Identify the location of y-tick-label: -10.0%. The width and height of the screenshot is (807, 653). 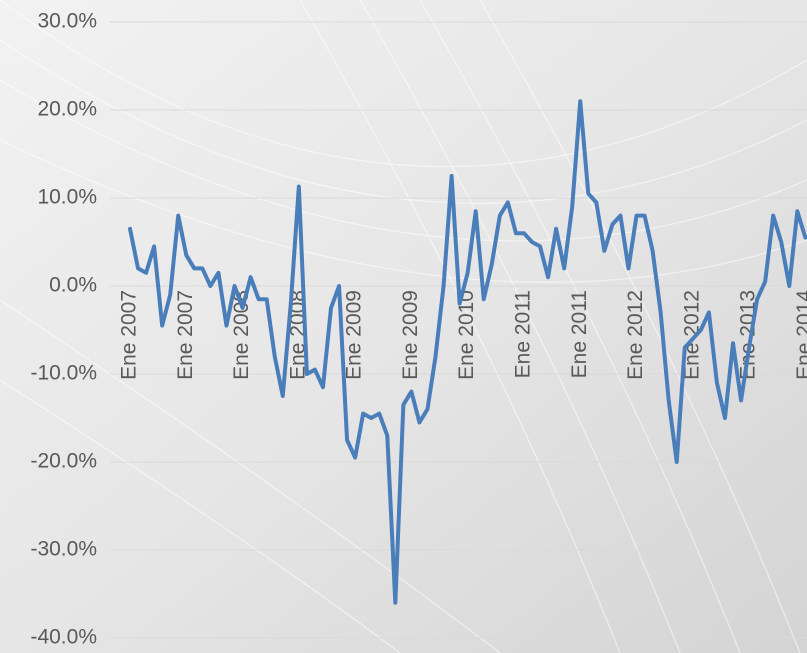
(63, 373).